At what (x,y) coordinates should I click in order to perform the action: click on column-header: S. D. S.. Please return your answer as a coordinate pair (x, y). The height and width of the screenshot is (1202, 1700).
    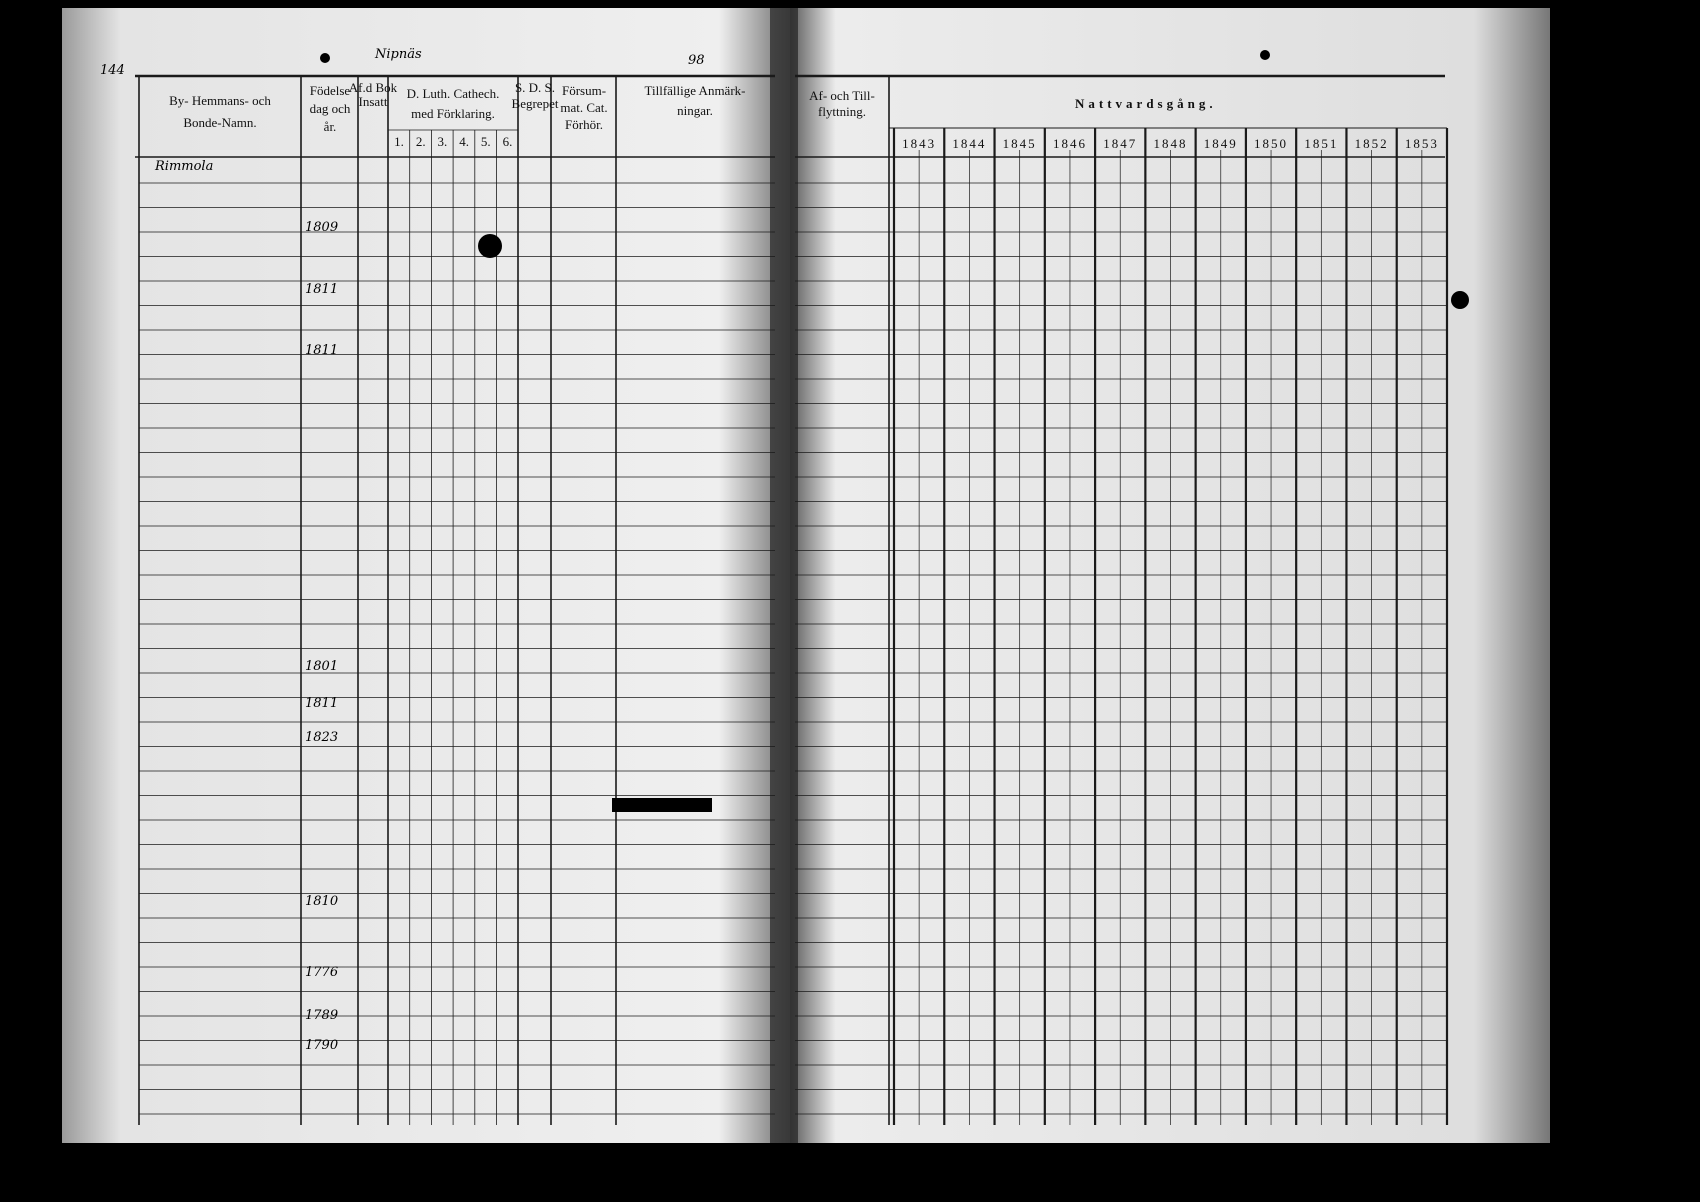
    Looking at the image, I should click on (535, 87).